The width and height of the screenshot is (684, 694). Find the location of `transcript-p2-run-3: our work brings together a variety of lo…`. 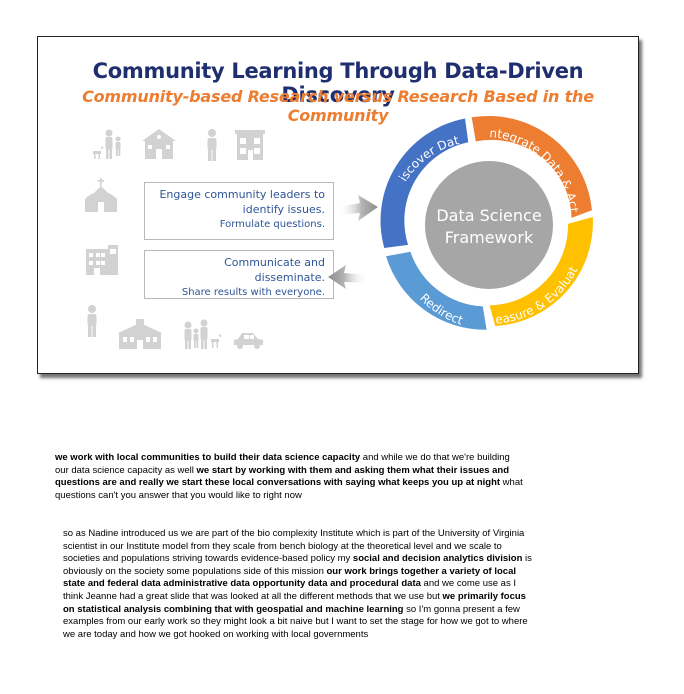

transcript-p2-run-3: our work brings together a variety of lo… is located at coordinates (290, 577).